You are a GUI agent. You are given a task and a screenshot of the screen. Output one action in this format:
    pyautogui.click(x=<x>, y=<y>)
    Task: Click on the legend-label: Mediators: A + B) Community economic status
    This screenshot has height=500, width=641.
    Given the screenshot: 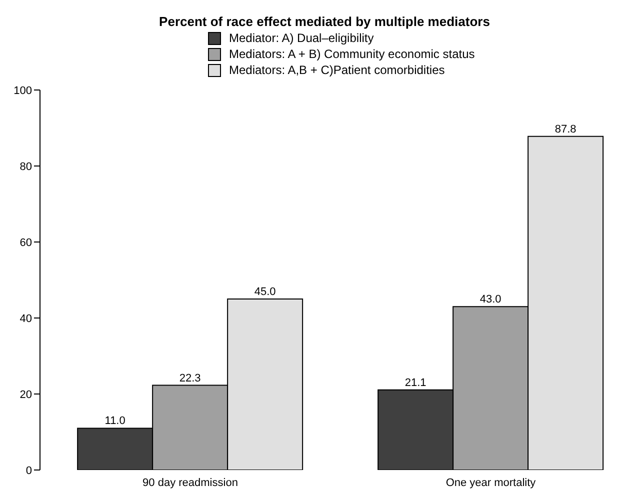 What is the action you would take?
    pyautogui.click(x=352, y=54)
    